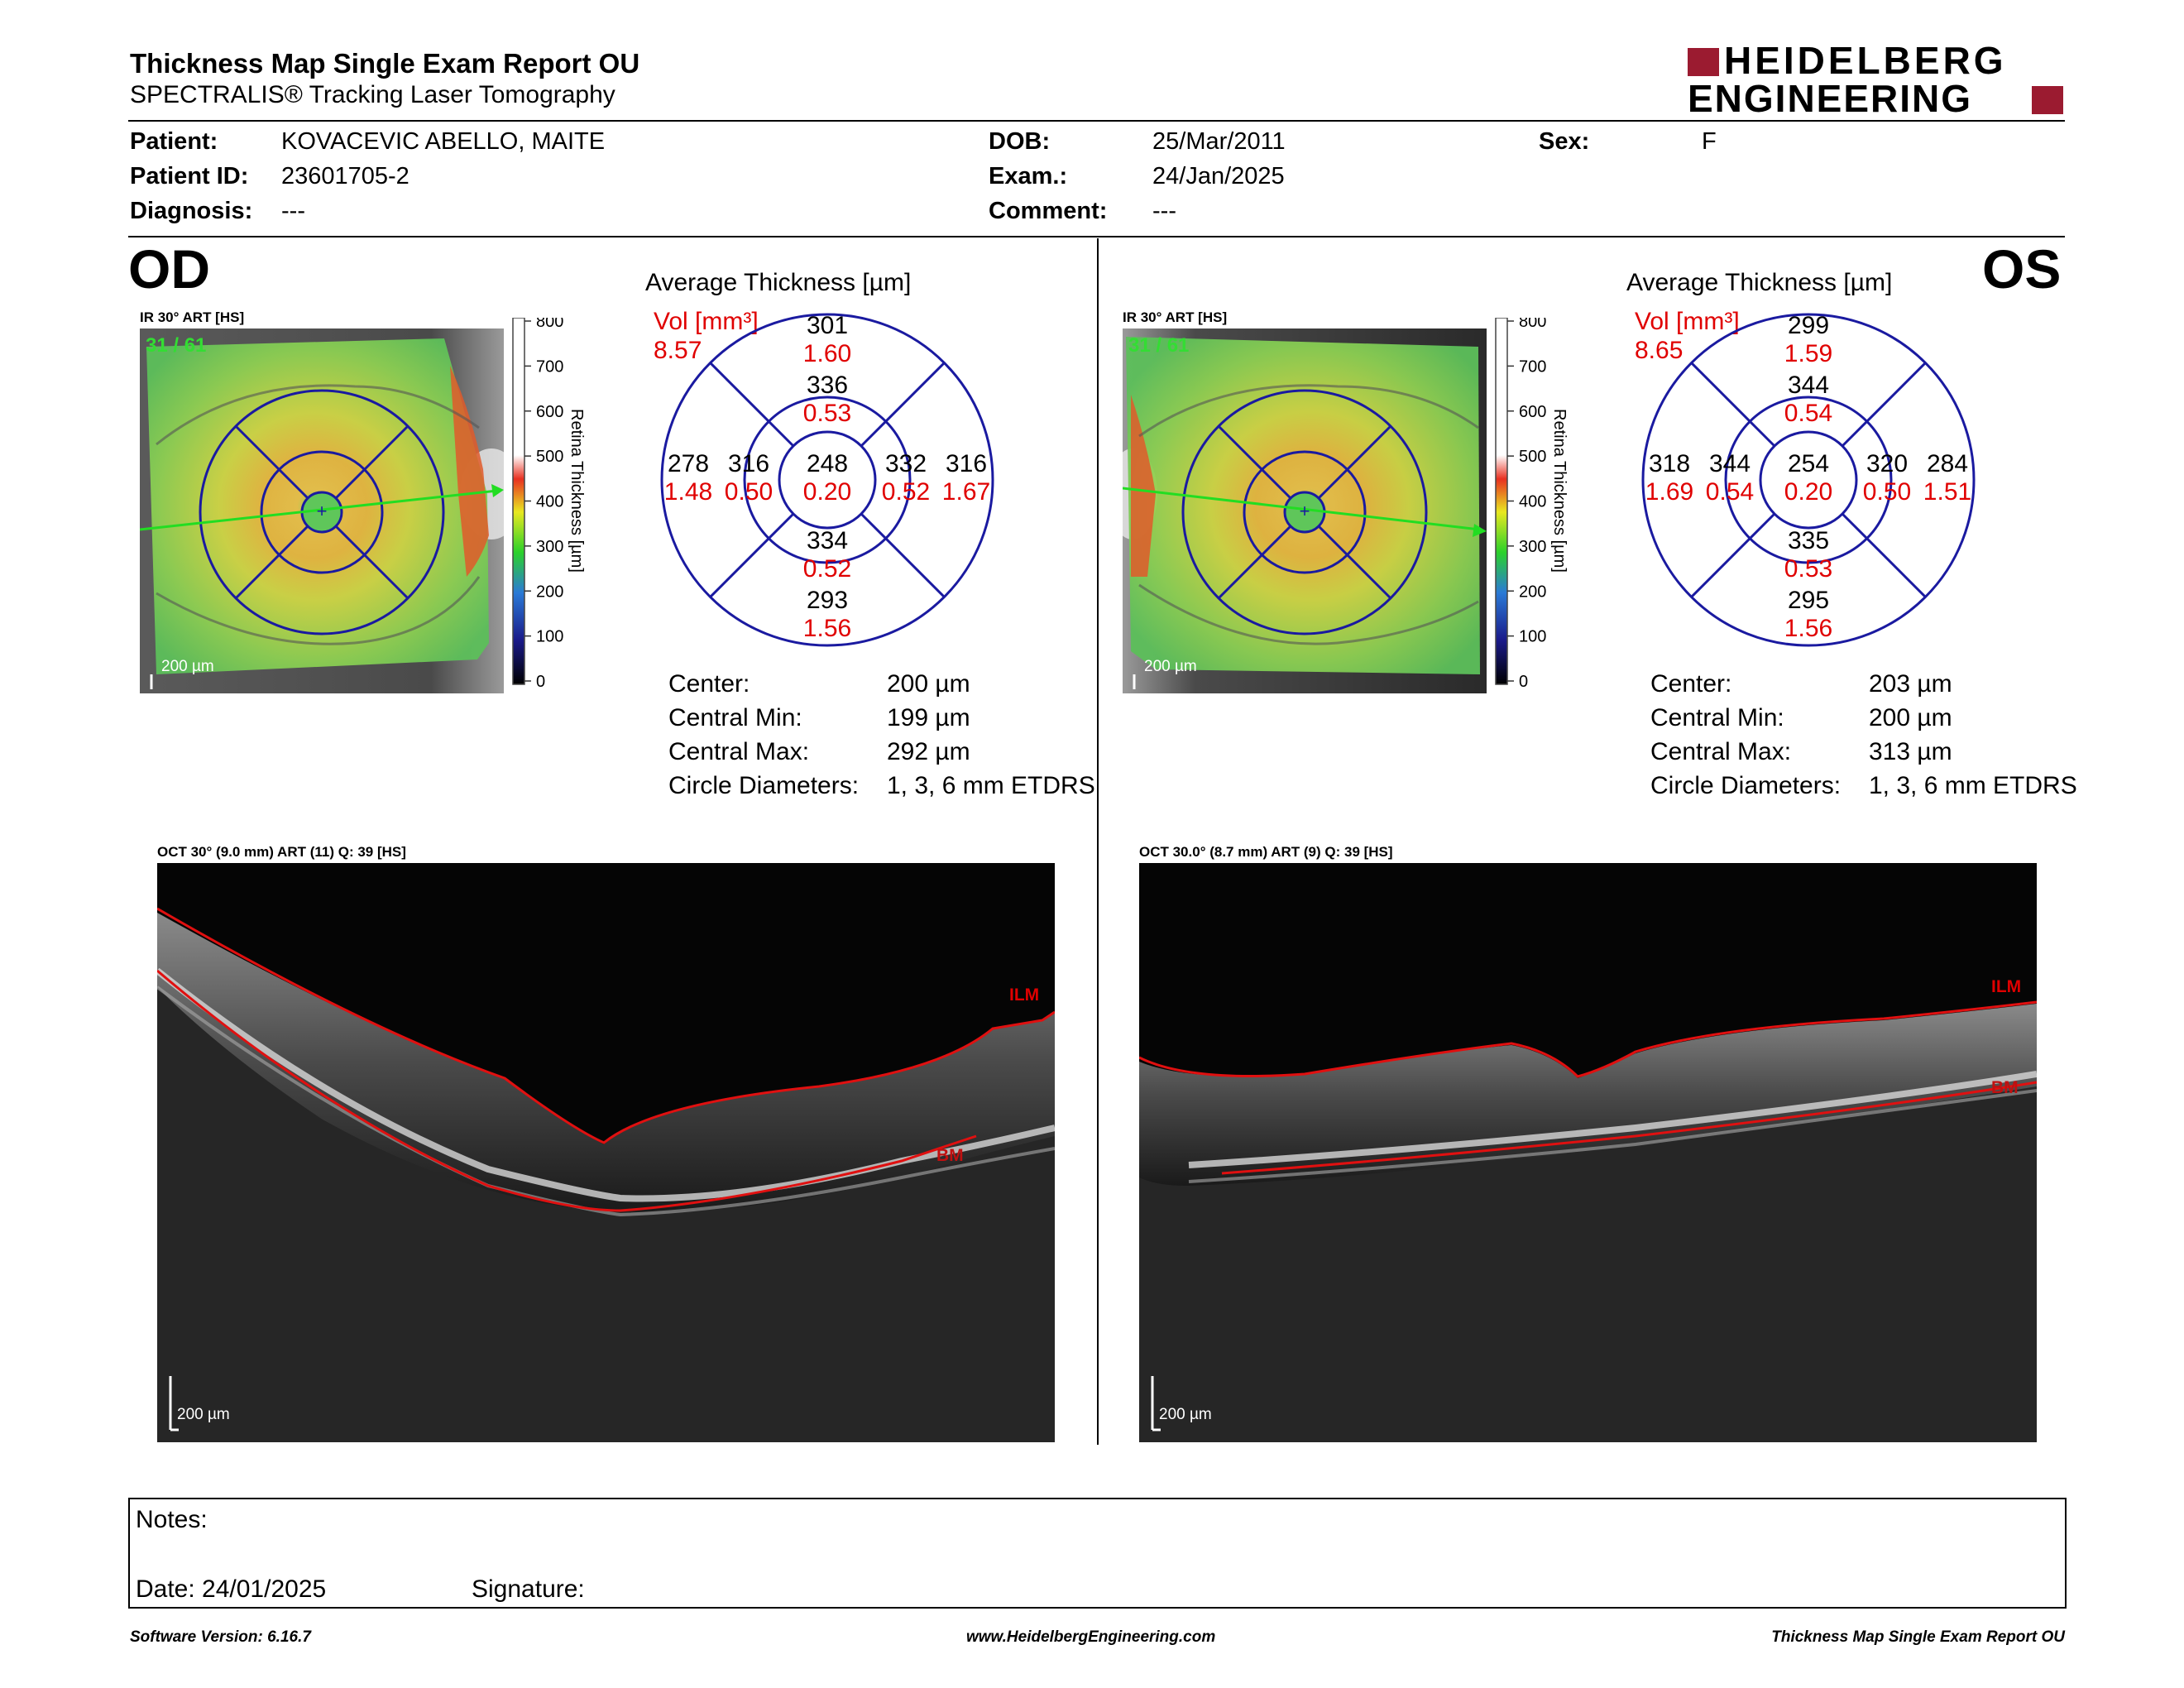 This screenshot has width=2184, height=1688. What do you see at coordinates (1308, 614) in the screenshot?
I see `os-vessel-inf` at bounding box center [1308, 614].